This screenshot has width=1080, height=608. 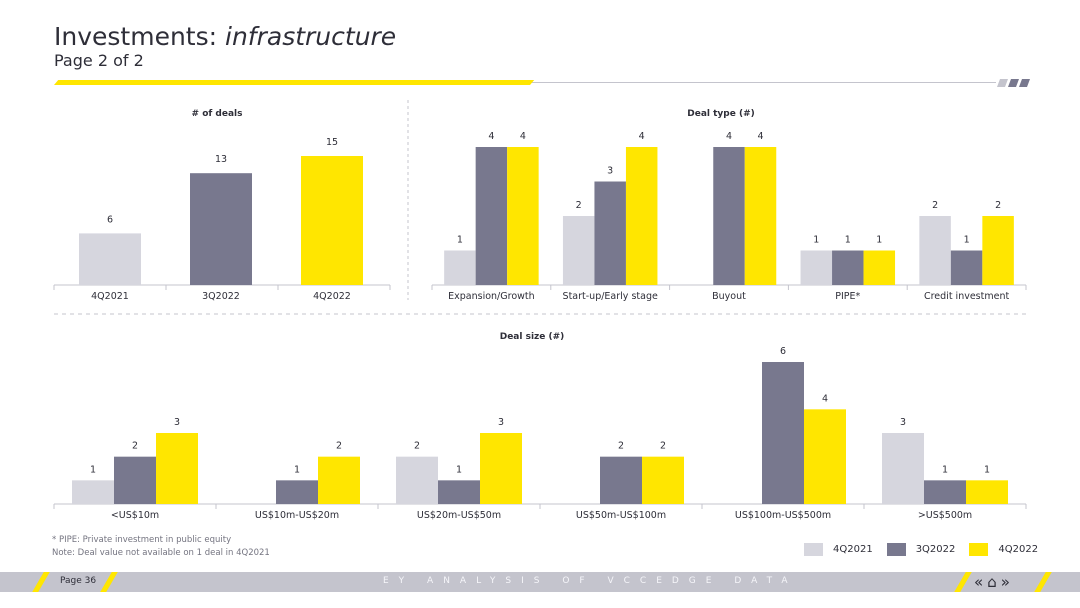 What do you see at coordinates (825, 456) in the screenshot?
I see `deal-size-bar-us-100m-us-500m-4q2022` at bounding box center [825, 456].